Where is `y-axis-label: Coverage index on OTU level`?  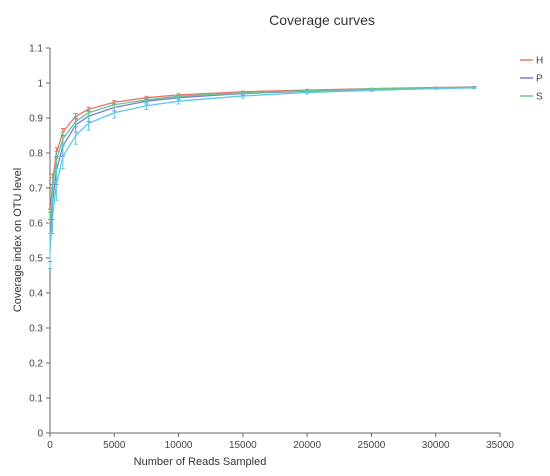 y-axis-label: Coverage index on OTU level is located at coordinates (18, 240).